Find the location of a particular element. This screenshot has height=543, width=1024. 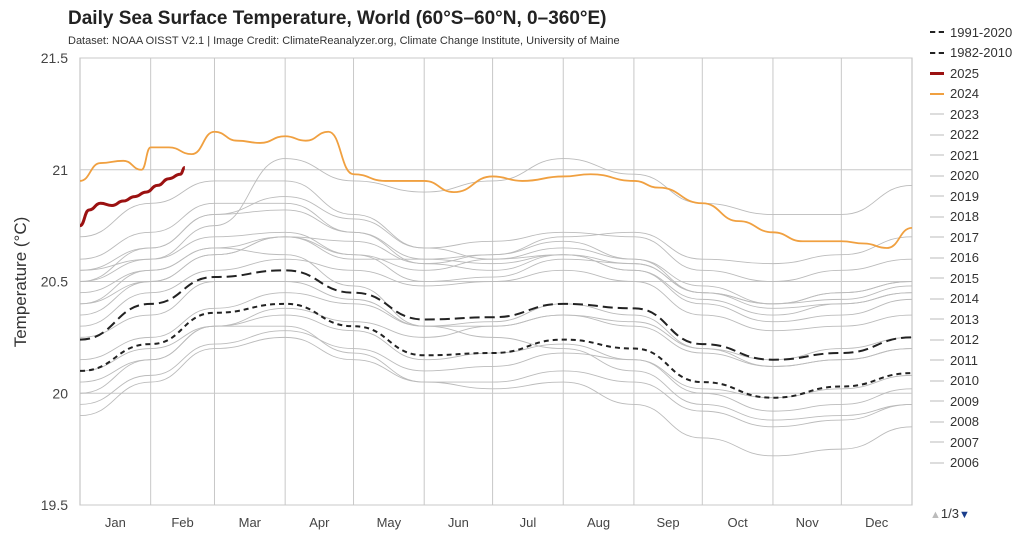

x-tick-label: Mar is located at coordinates (250, 522).